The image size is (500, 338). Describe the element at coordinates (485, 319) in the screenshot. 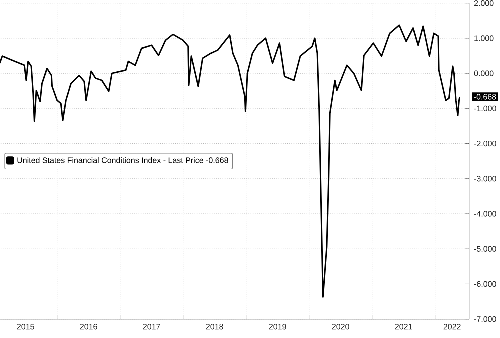

I see `y-tick-label: -7.000` at that location.